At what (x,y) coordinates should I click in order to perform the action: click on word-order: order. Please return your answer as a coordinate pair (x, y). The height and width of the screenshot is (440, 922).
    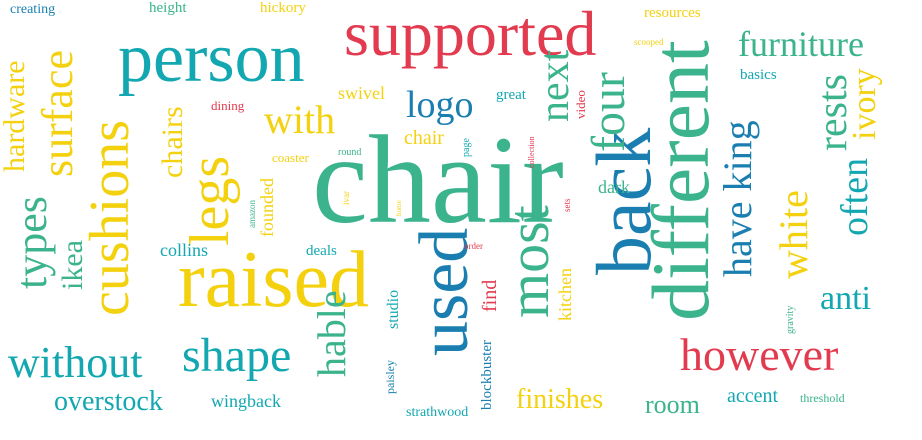
    Looking at the image, I should click on (473, 246).